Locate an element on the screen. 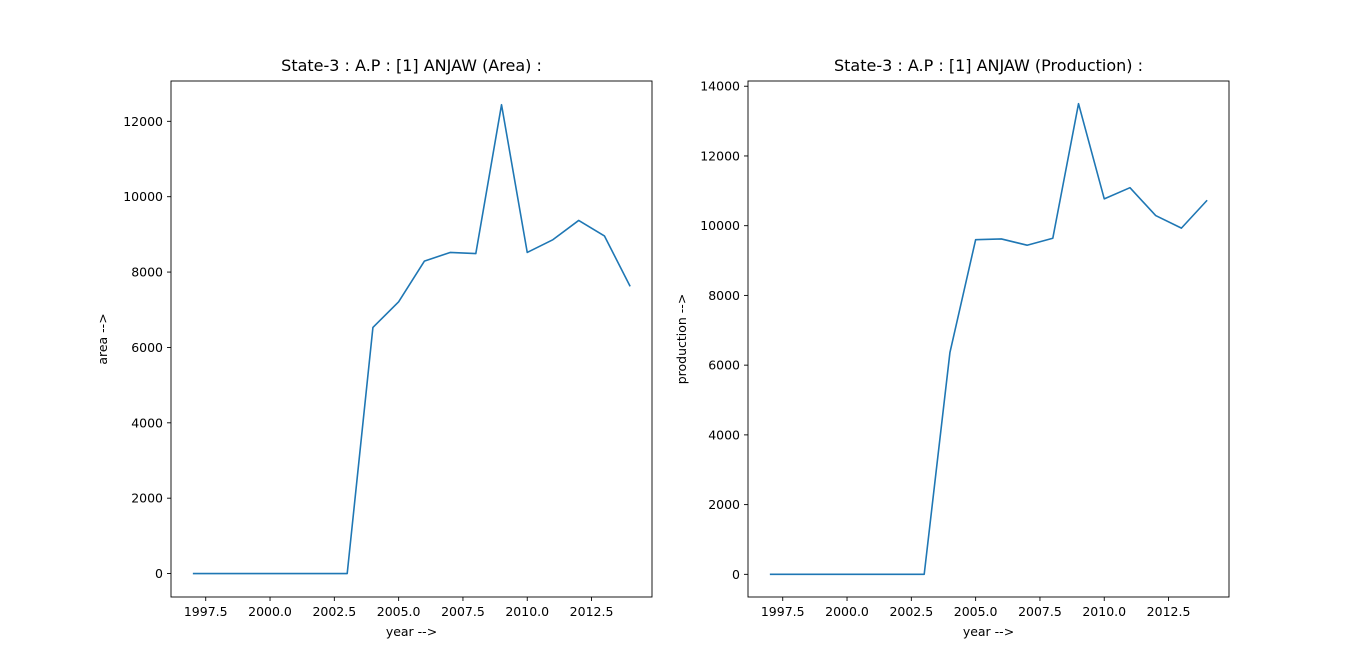 This screenshot has height=671, width=1366. chart-title: State-3 : A.P : [1] ANJAW (Area) : is located at coordinates (411, 65).